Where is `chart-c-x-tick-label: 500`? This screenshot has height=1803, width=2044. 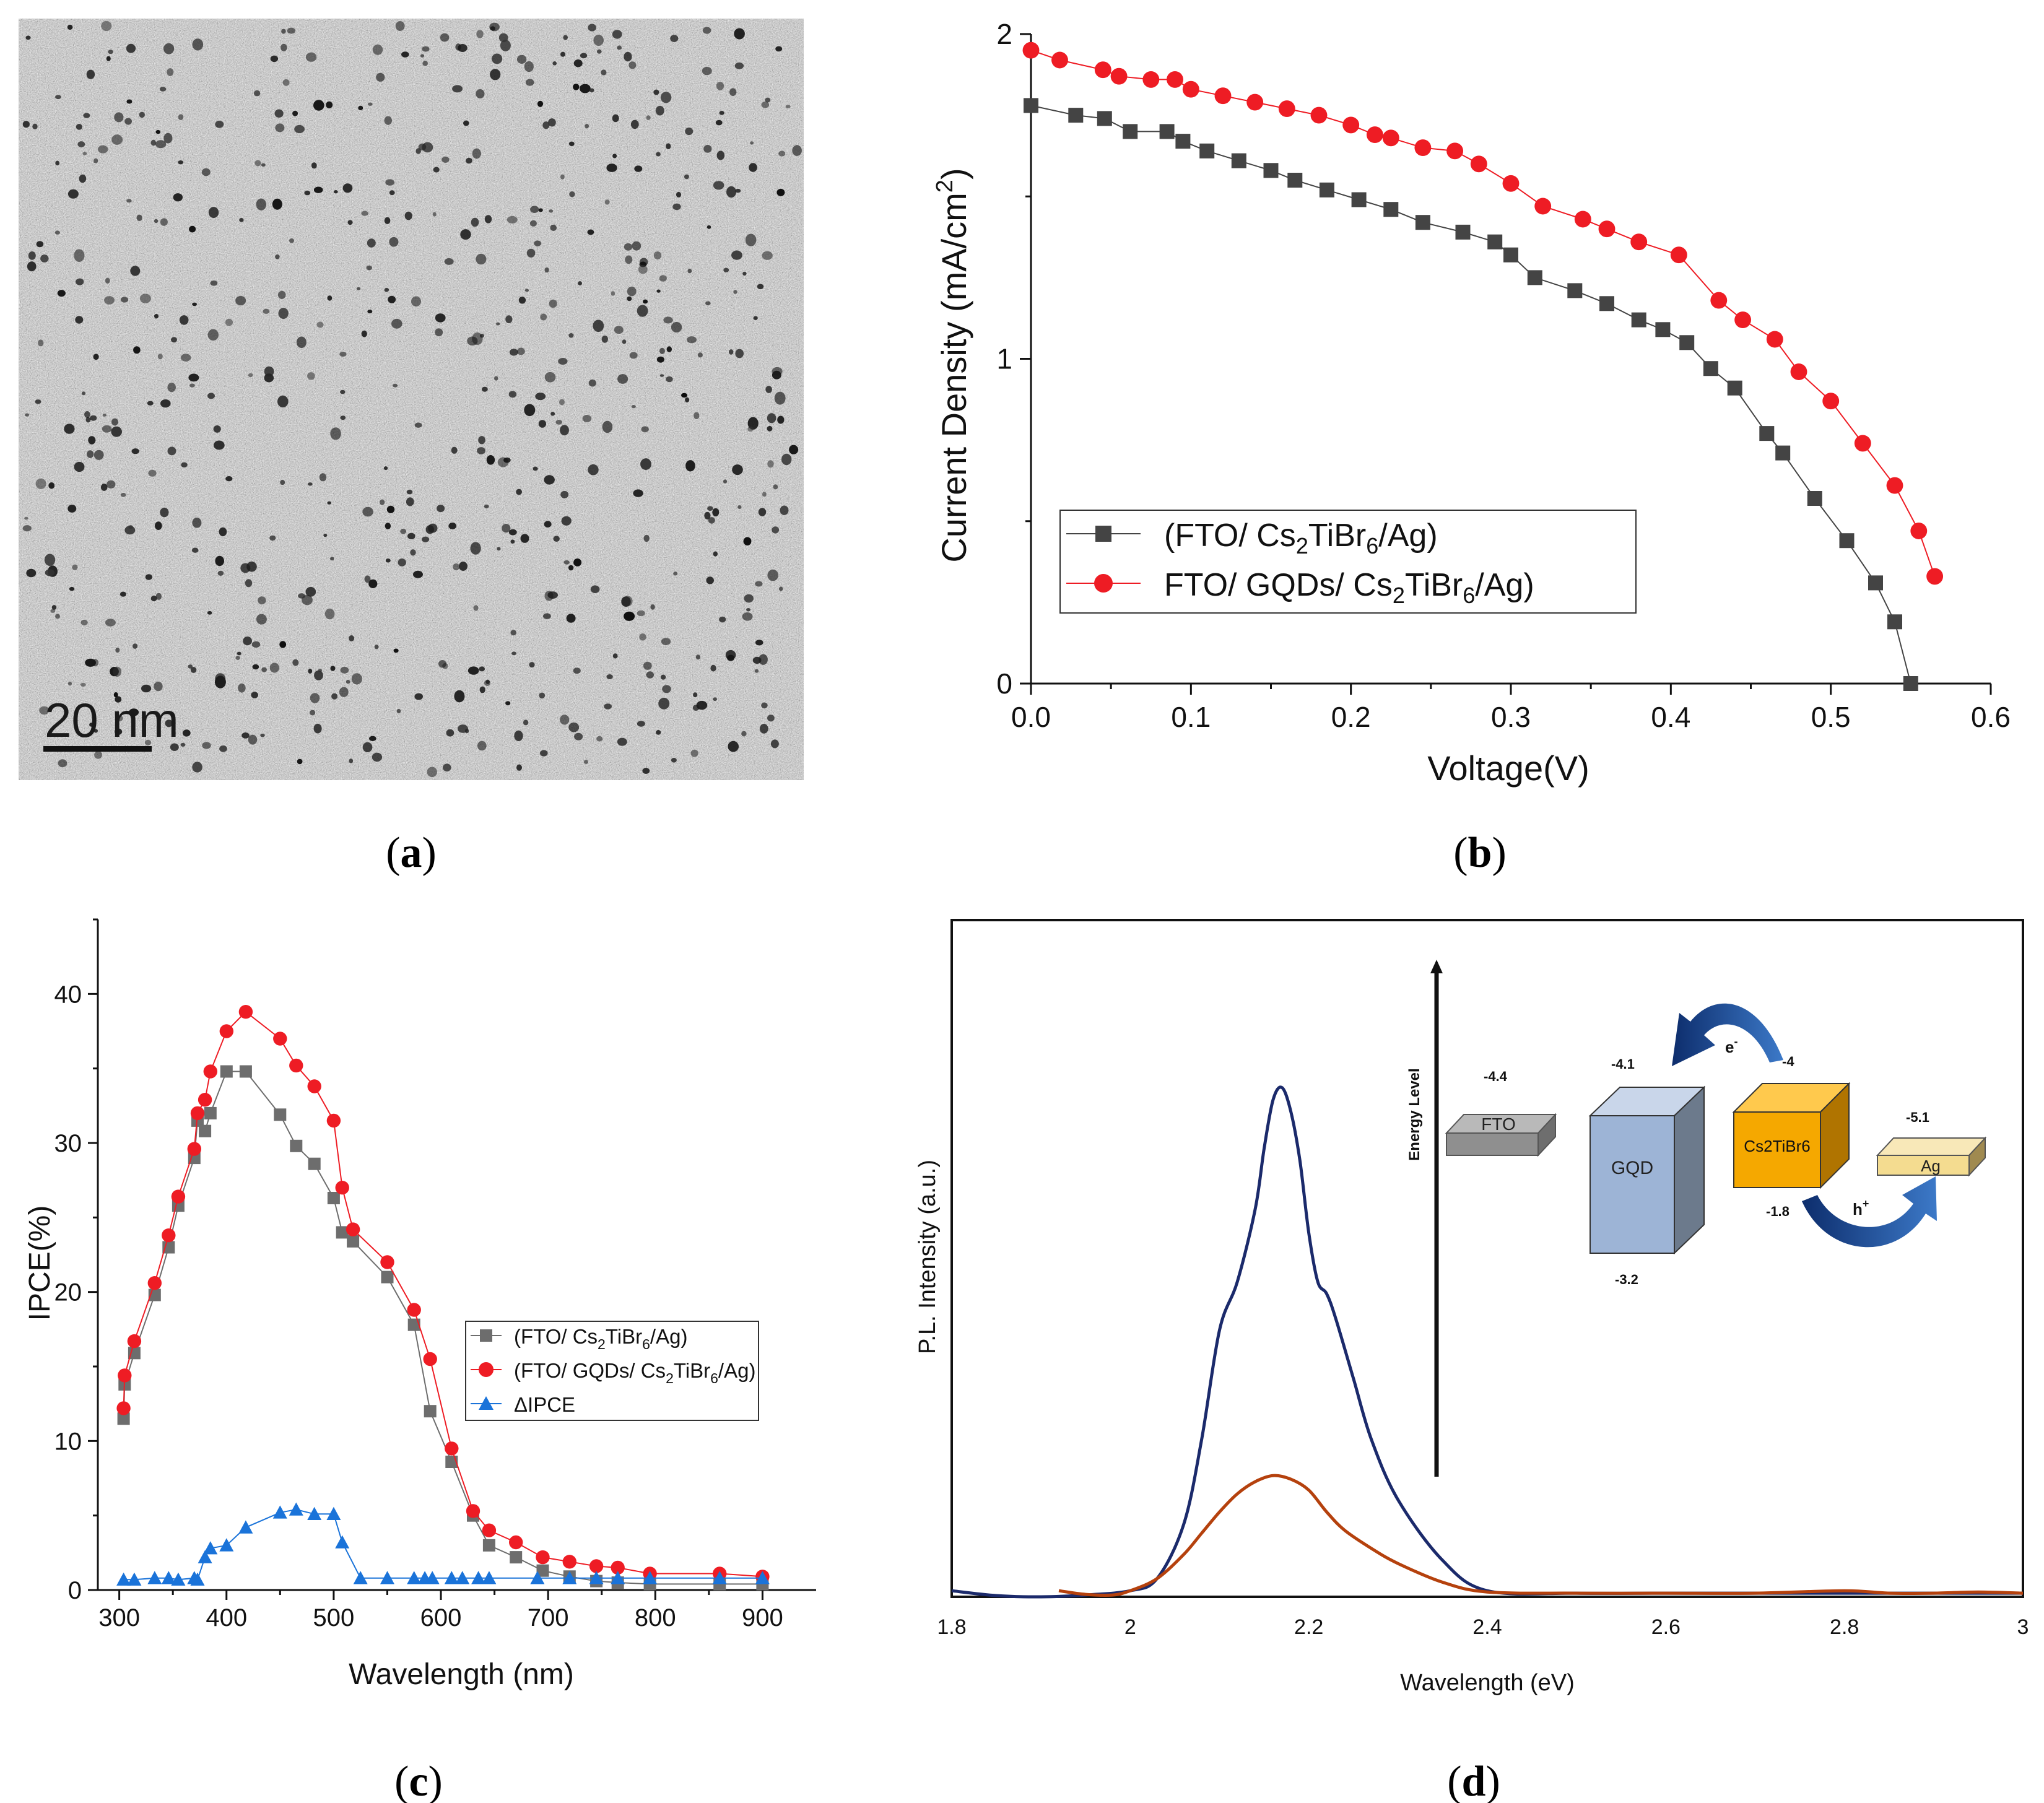 chart-c-x-tick-label: 500 is located at coordinates (334, 1617).